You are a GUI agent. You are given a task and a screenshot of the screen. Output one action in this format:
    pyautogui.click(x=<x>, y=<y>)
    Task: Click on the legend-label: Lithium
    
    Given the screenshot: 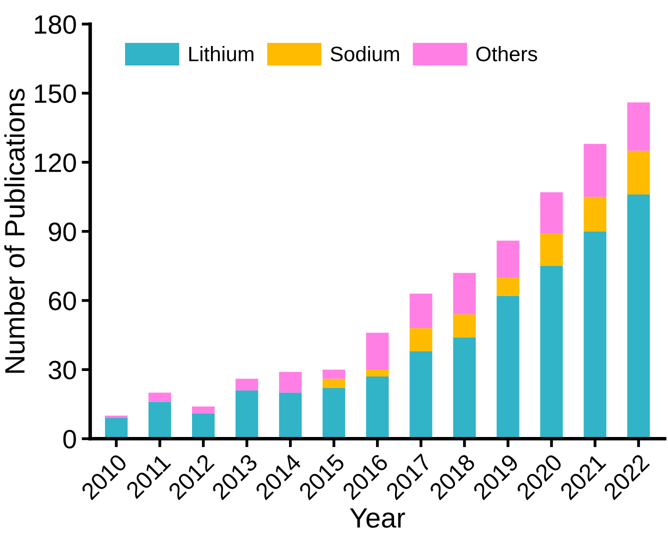 What is the action you would take?
    pyautogui.click(x=221, y=54)
    